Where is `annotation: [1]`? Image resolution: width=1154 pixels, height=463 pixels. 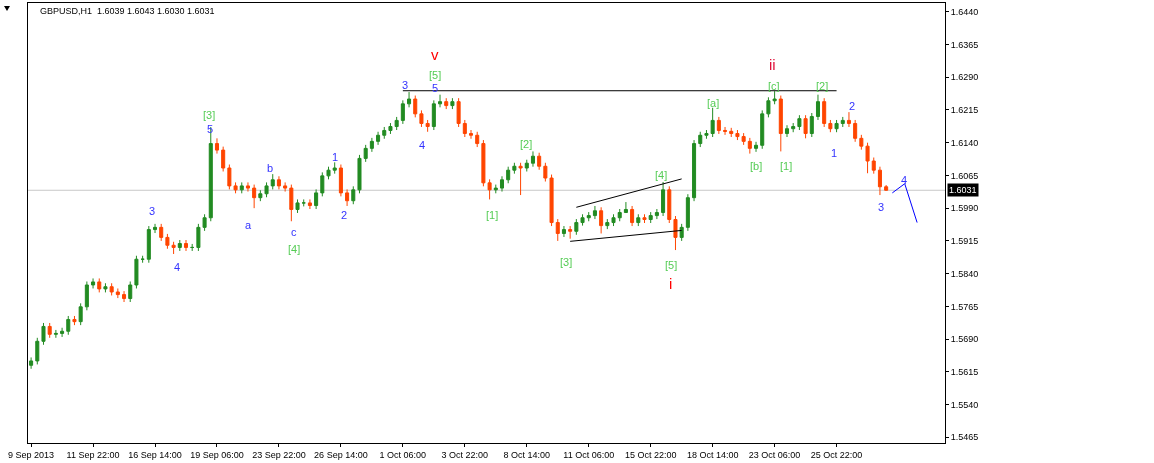
annotation: [1] is located at coordinates (492, 215).